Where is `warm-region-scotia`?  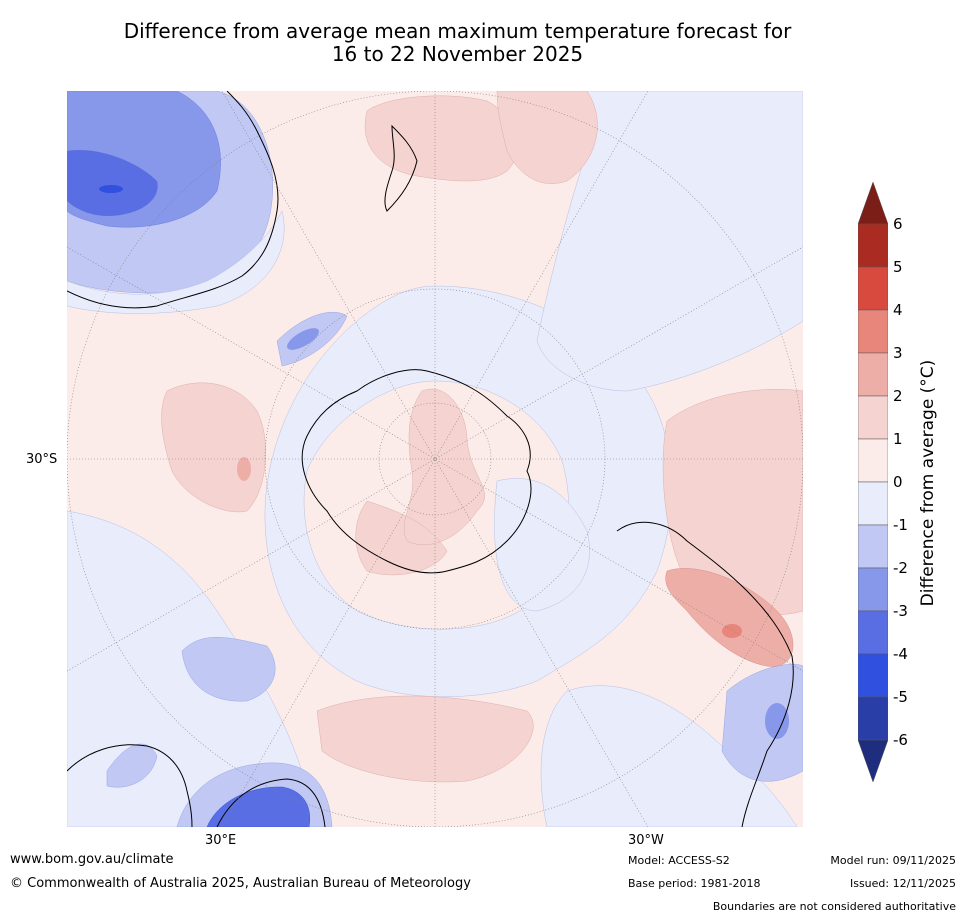
warm-region-scotia is located at coordinates (425, 739).